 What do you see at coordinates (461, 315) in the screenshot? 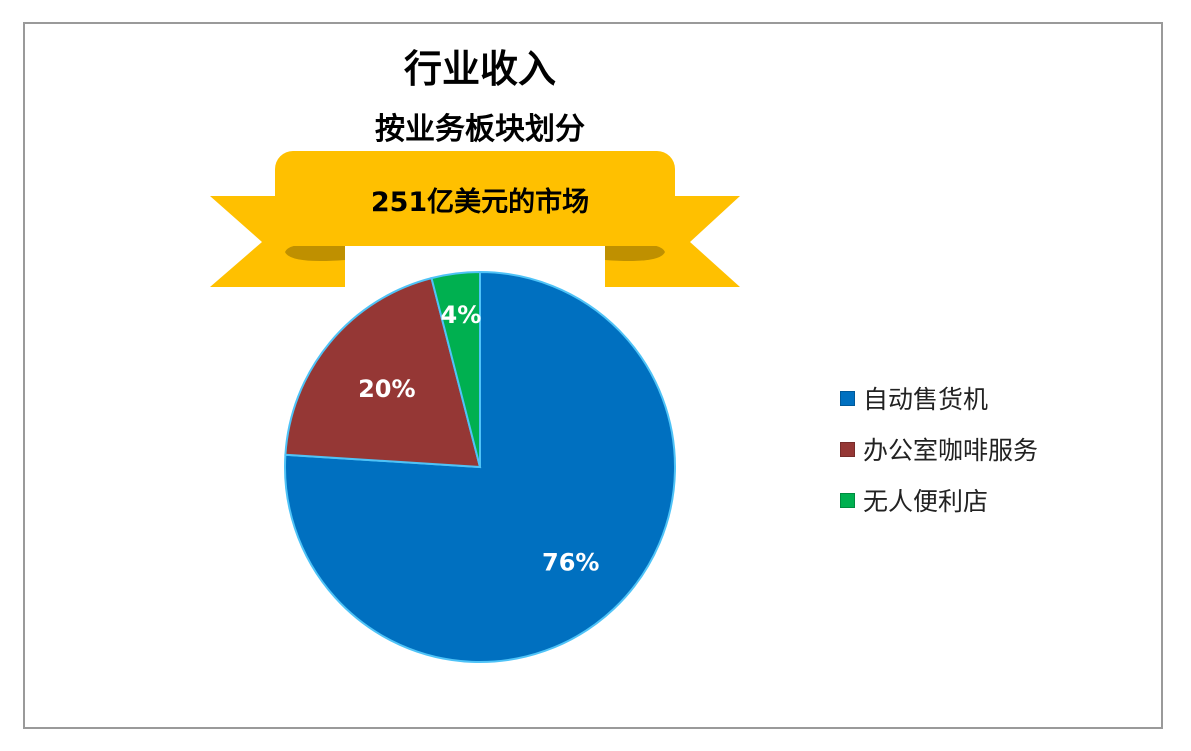
I see `data-label-unmanned-store: 4%` at bounding box center [461, 315].